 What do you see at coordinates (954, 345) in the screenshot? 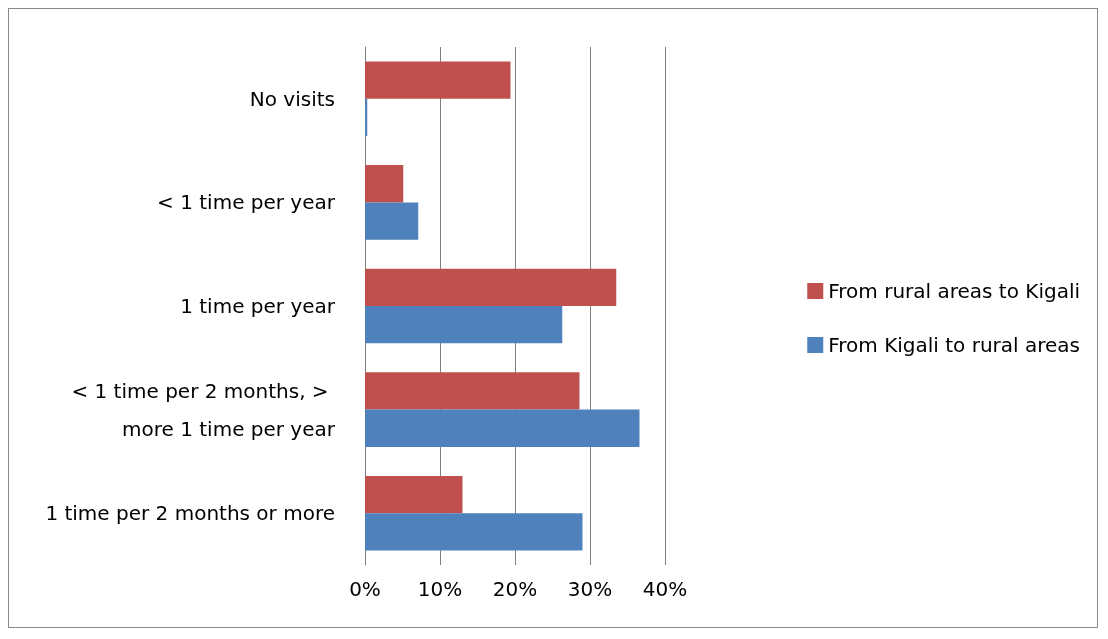
I see `legend-label: From Kigali to rural areas` at bounding box center [954, 345].